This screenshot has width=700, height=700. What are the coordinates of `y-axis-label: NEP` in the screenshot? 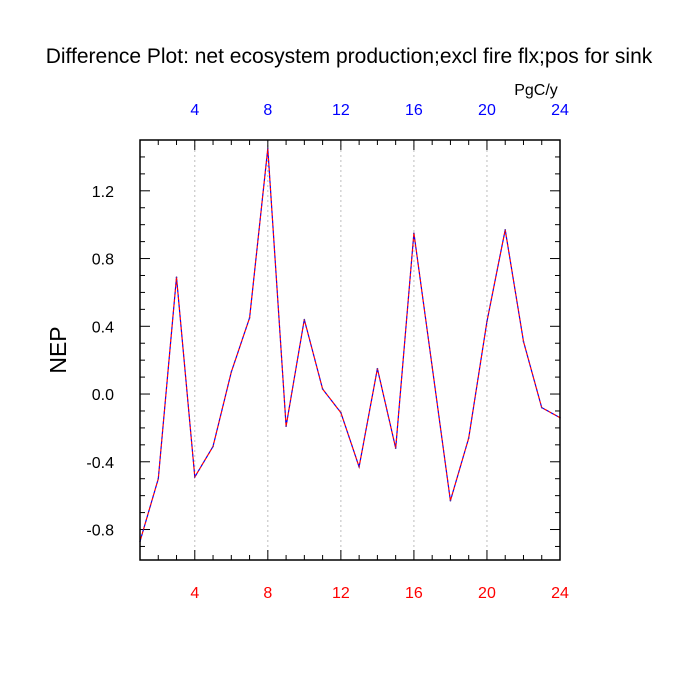 It's located at (58, 349).